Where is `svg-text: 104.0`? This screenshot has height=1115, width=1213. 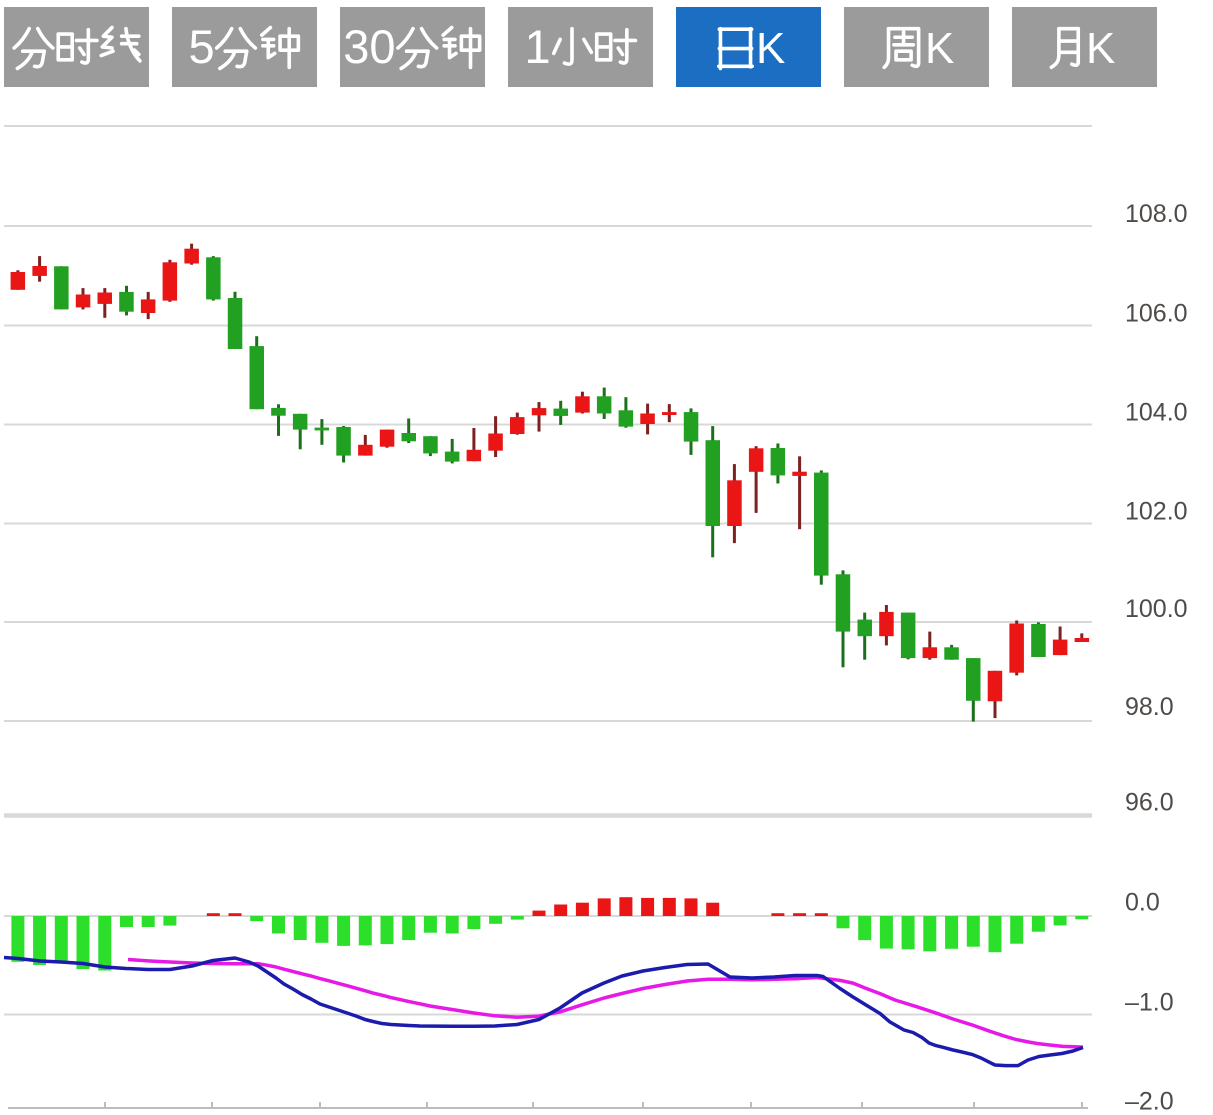 svg-text: 104.0 is located at coordinates (1156, 413).